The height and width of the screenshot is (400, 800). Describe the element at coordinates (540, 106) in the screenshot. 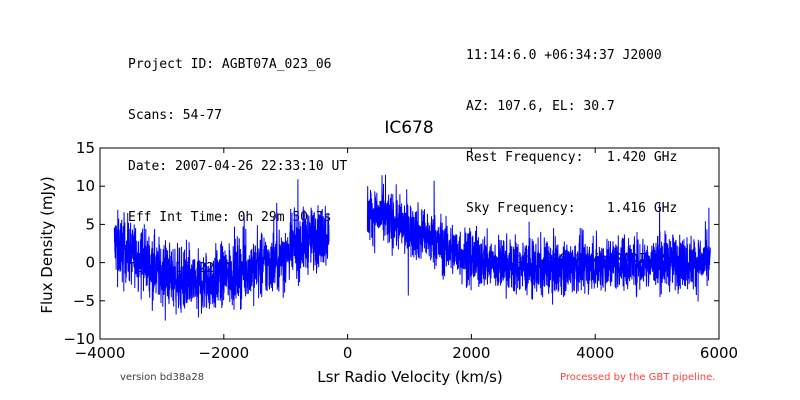

I see `az-el-line: AZ: 107.6, EL: 30.7` at that location.